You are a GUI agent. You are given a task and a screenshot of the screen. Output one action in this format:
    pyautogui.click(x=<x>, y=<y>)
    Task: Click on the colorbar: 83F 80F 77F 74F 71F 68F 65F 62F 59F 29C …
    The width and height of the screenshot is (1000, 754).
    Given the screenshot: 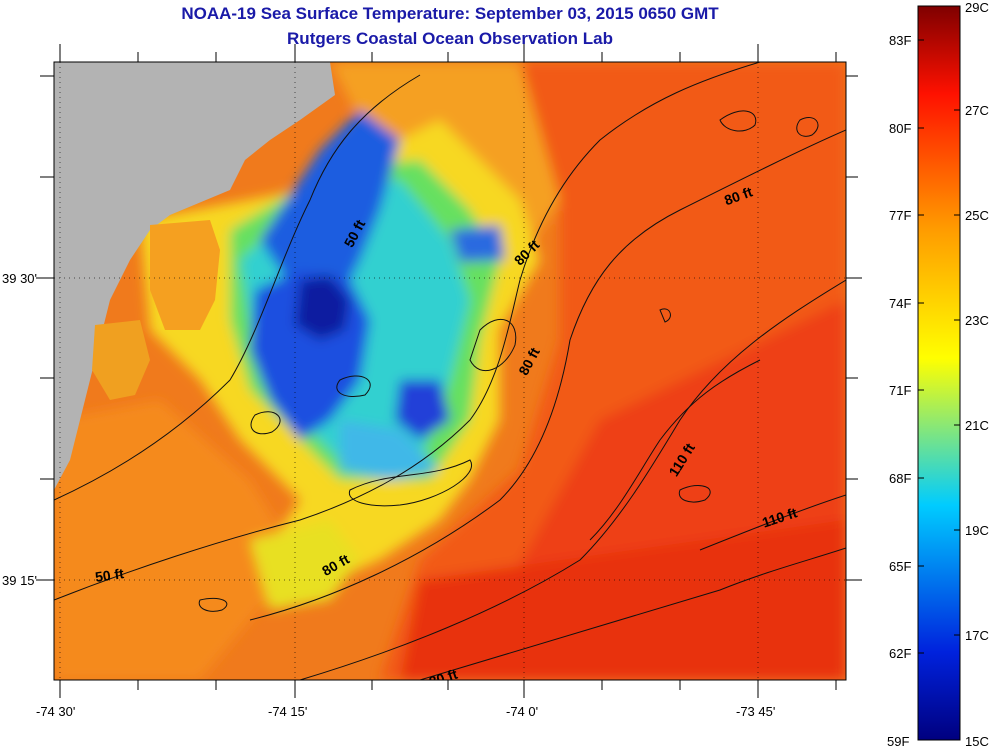 What is the action you would take?
    pyautogui.click(x=938, y=374)
    